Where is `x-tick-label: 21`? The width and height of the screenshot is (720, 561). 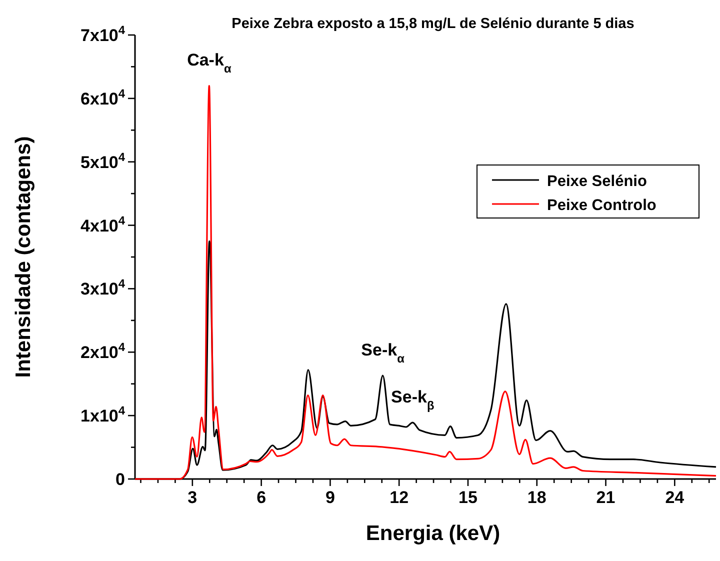 x-tick-label: 21 is located at coordinates (606, 497).